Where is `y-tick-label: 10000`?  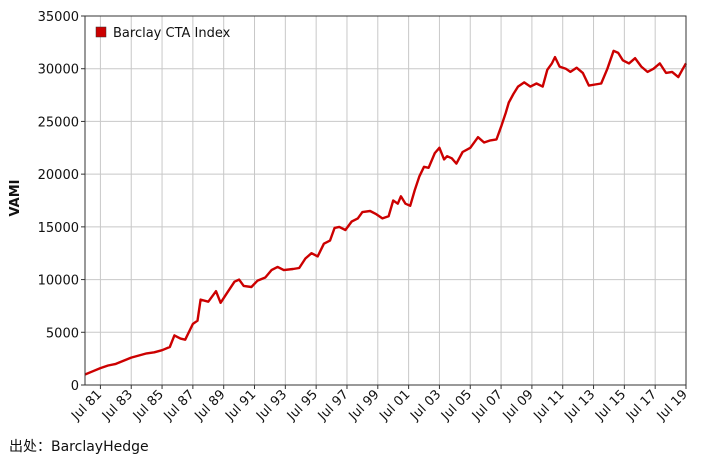
y-tick-label: 10000 is located at coordinates (58, 281).